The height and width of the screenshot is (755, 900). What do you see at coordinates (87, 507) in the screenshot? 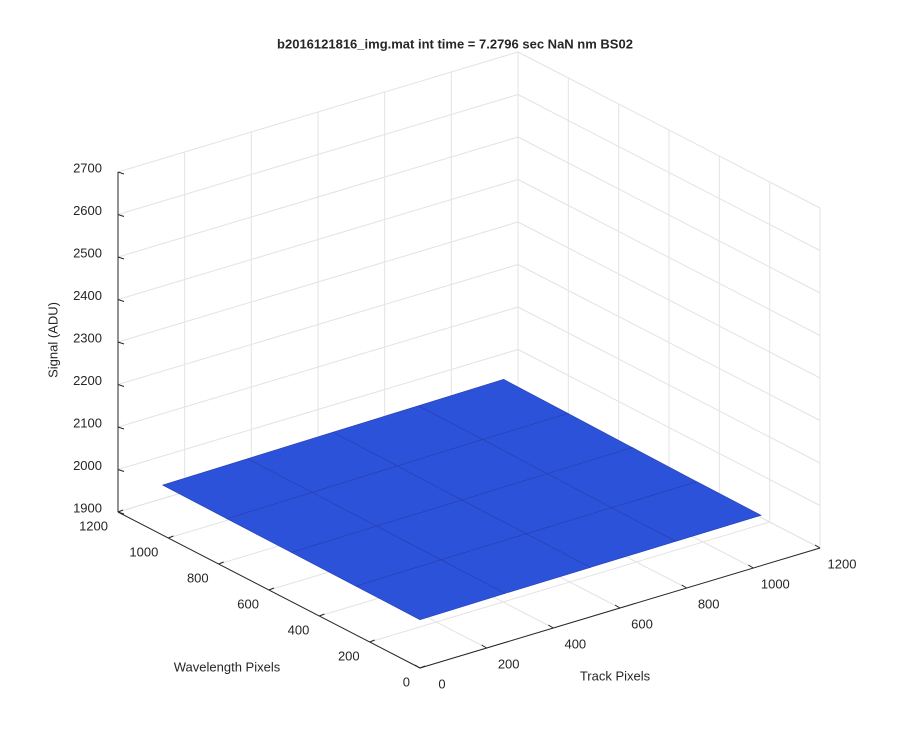
I see `z-tick-label: 1900` at bounding box center [87, 507].